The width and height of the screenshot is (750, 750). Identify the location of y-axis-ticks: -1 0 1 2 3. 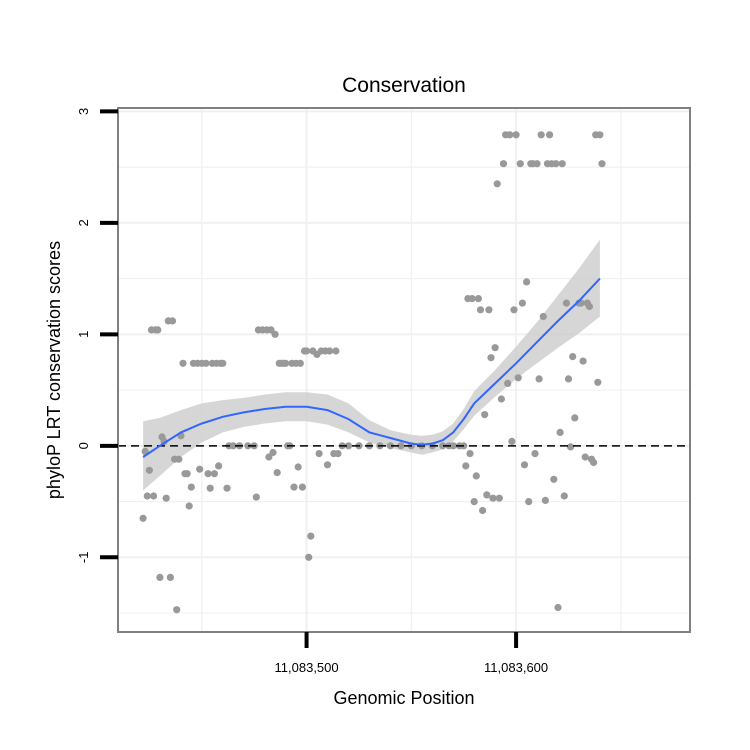
(97, 335).